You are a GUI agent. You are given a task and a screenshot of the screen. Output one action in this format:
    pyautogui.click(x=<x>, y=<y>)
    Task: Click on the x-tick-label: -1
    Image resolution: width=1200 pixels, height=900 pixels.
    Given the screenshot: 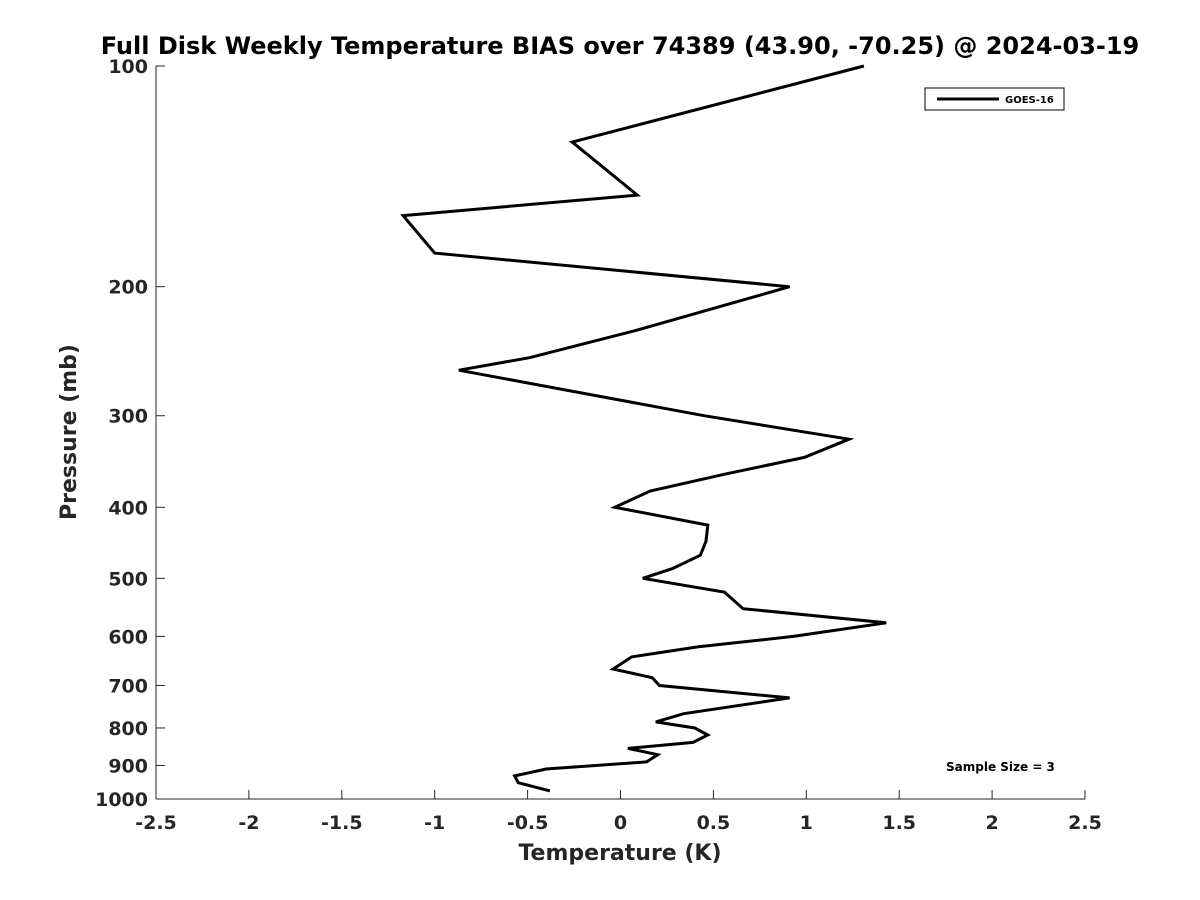 What is the action you would take?
    pyautogui.click(x=434, y=823)
    